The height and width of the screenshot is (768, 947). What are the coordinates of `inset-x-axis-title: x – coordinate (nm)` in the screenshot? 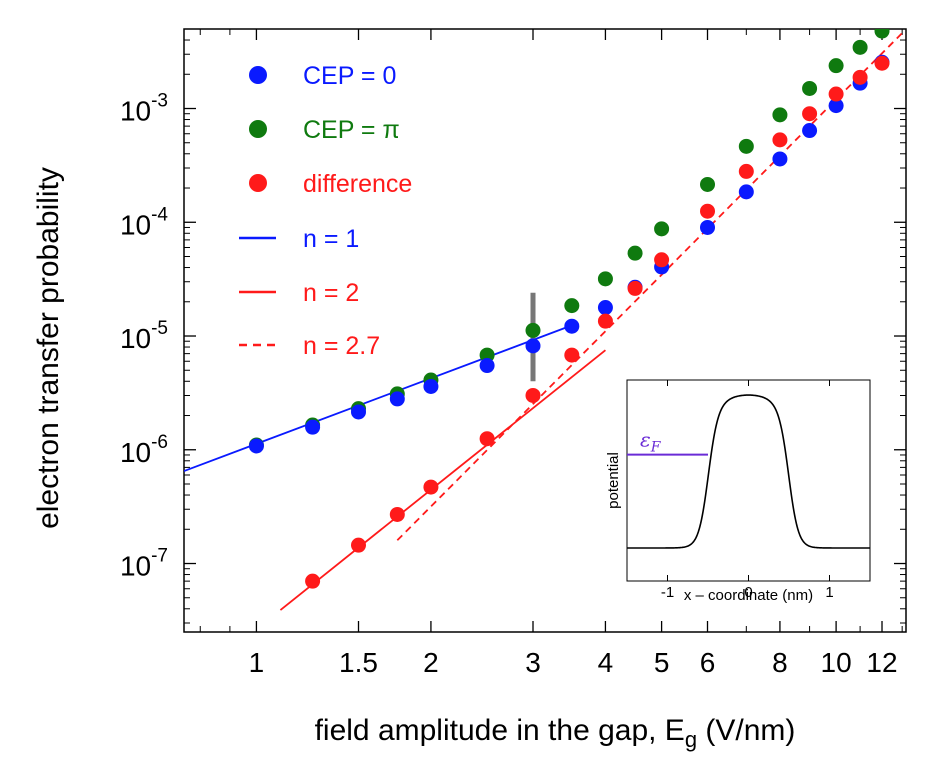 It's located at (748, 595).